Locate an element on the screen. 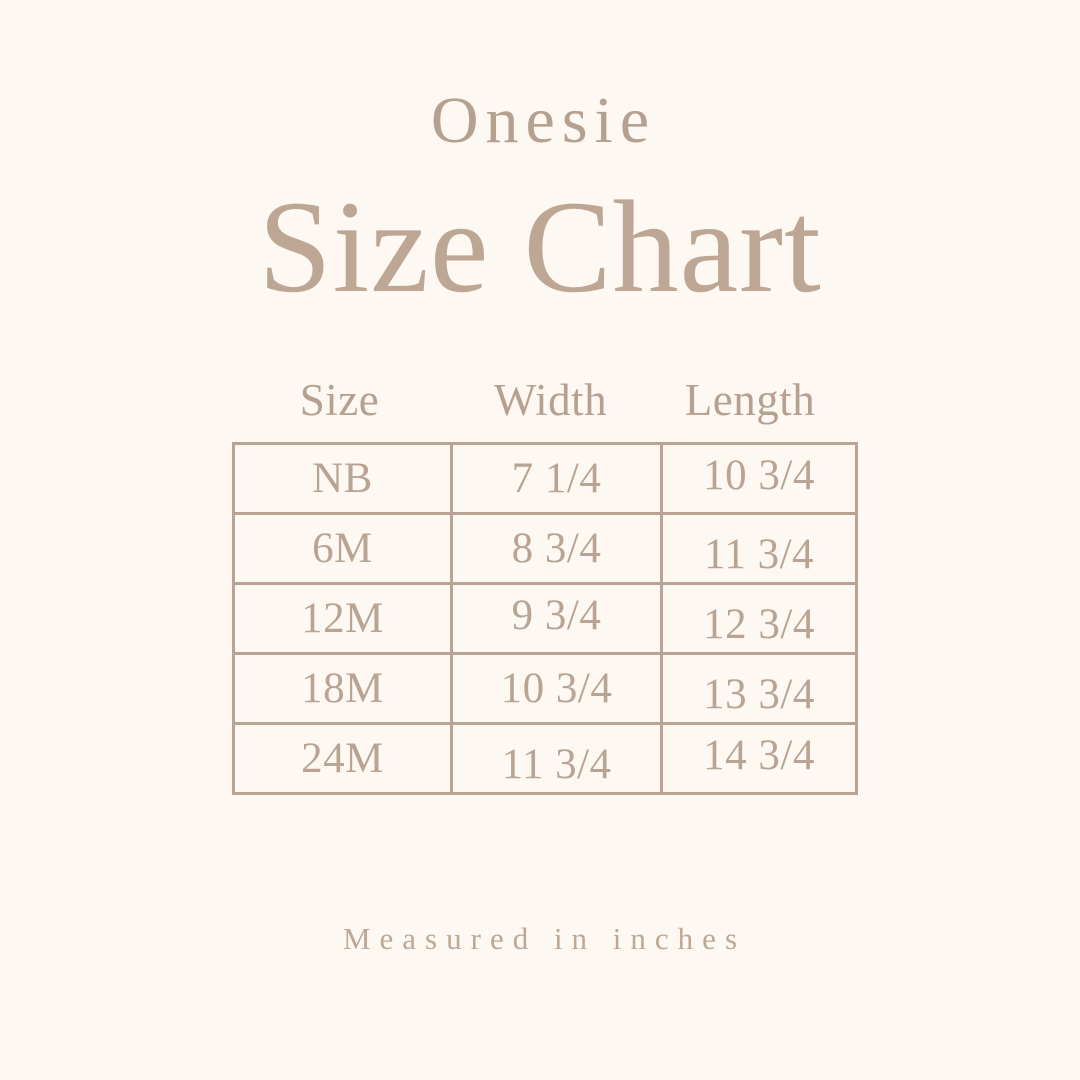  column-header-size: Size is located at coordinates (339, 400).